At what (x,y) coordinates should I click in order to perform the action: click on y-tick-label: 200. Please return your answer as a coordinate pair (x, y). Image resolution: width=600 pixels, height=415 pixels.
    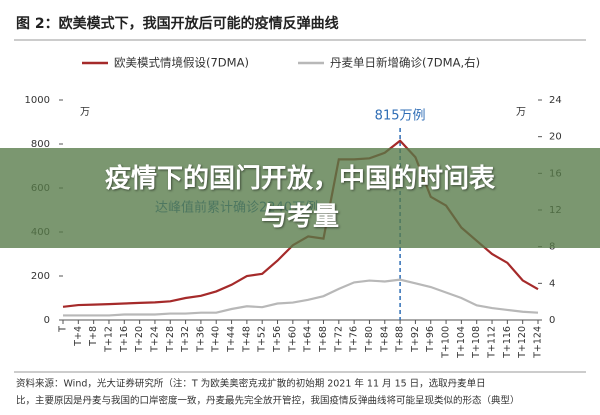
    Looking at the image, I should click on (40, 276).